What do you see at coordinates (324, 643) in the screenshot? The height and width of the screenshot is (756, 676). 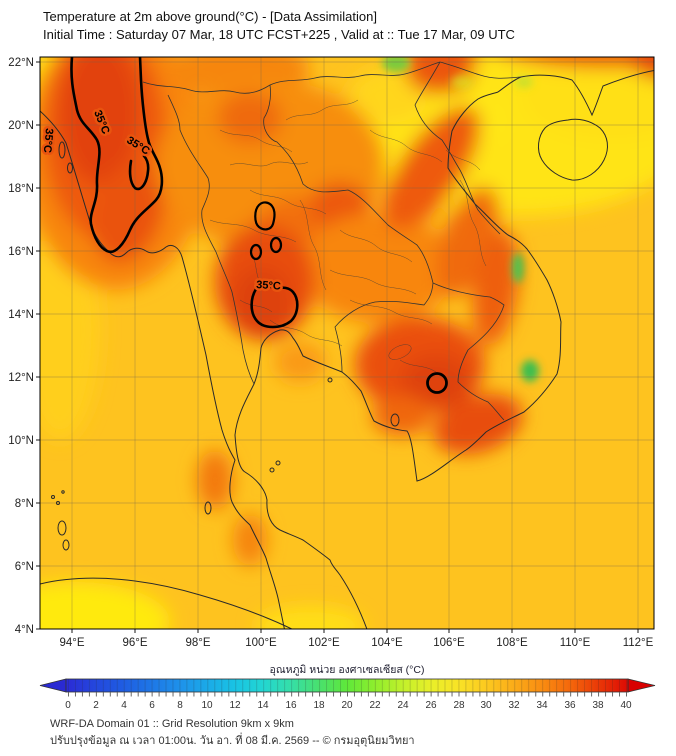 I see `lon-tick-label: 102°E` at bounding box center [324, 643].